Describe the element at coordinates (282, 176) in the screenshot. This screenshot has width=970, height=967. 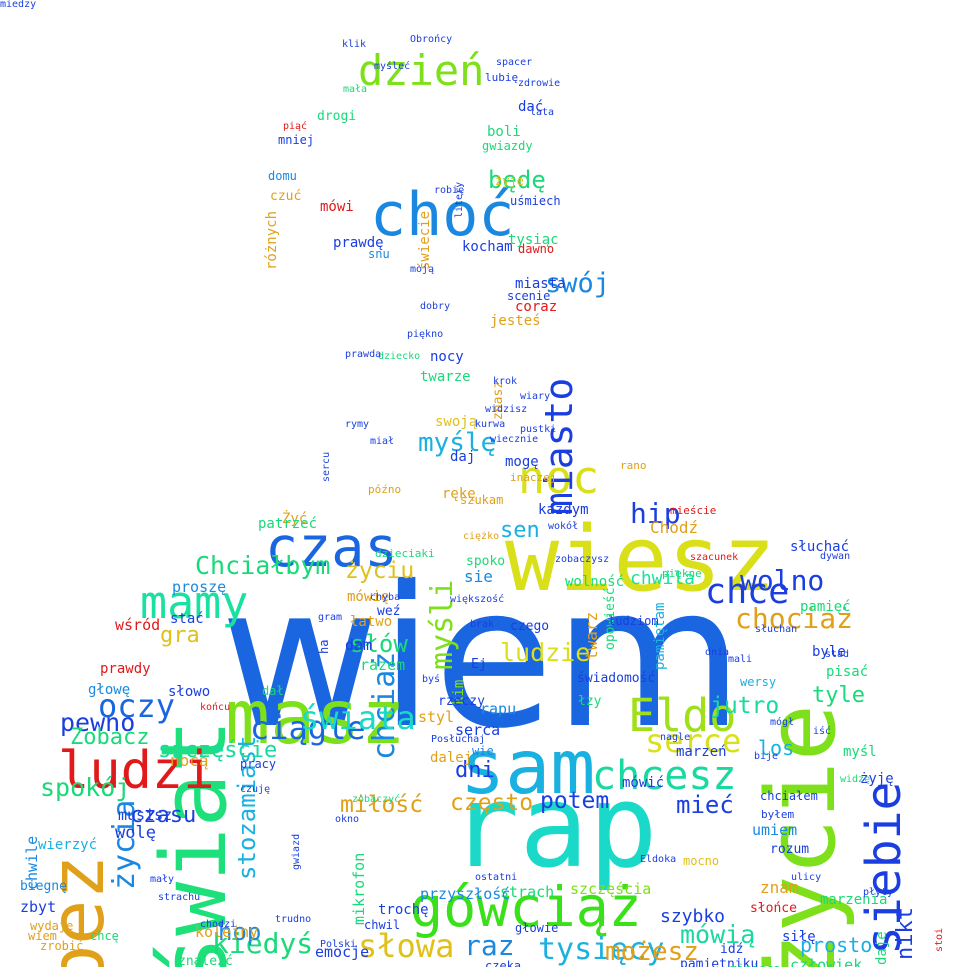
I see `cloud-word: domu` at that location.